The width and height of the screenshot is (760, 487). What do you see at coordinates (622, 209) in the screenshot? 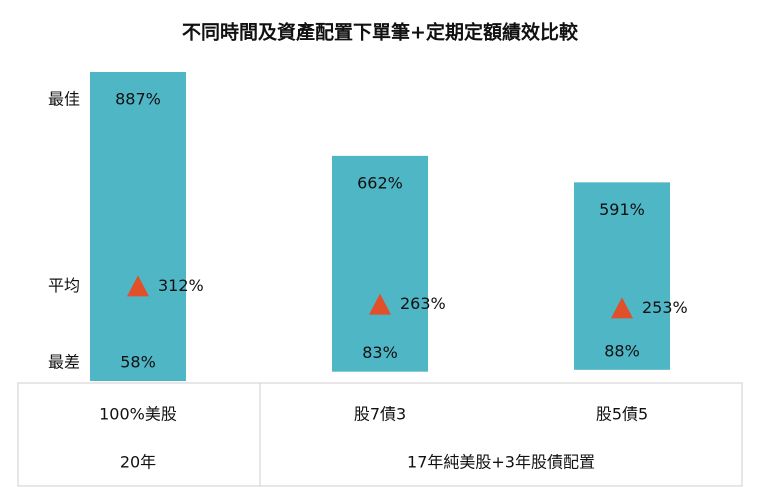
I see `max-label: 591%` at bounding box center [622, 209].